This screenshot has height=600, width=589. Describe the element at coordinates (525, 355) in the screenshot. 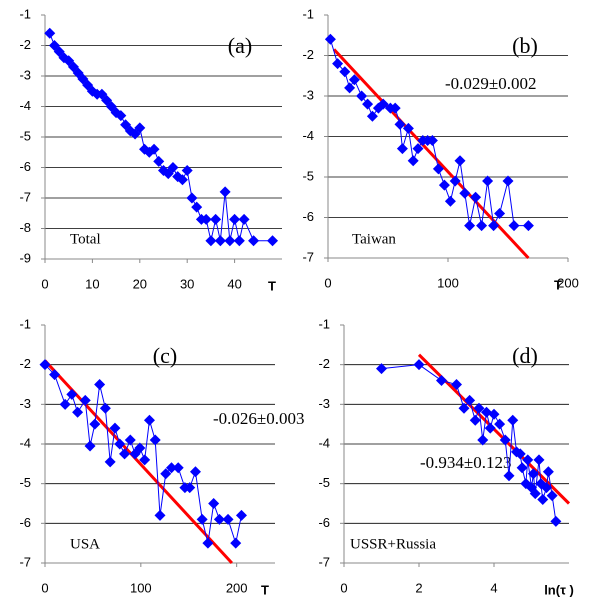

I see `panel-label: (d)` at that location.